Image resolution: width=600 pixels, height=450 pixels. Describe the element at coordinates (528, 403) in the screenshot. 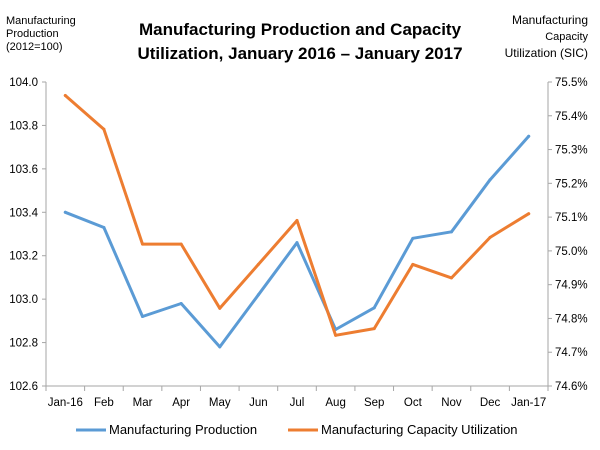

I see `x-tick-label: Jan-17` at that location.